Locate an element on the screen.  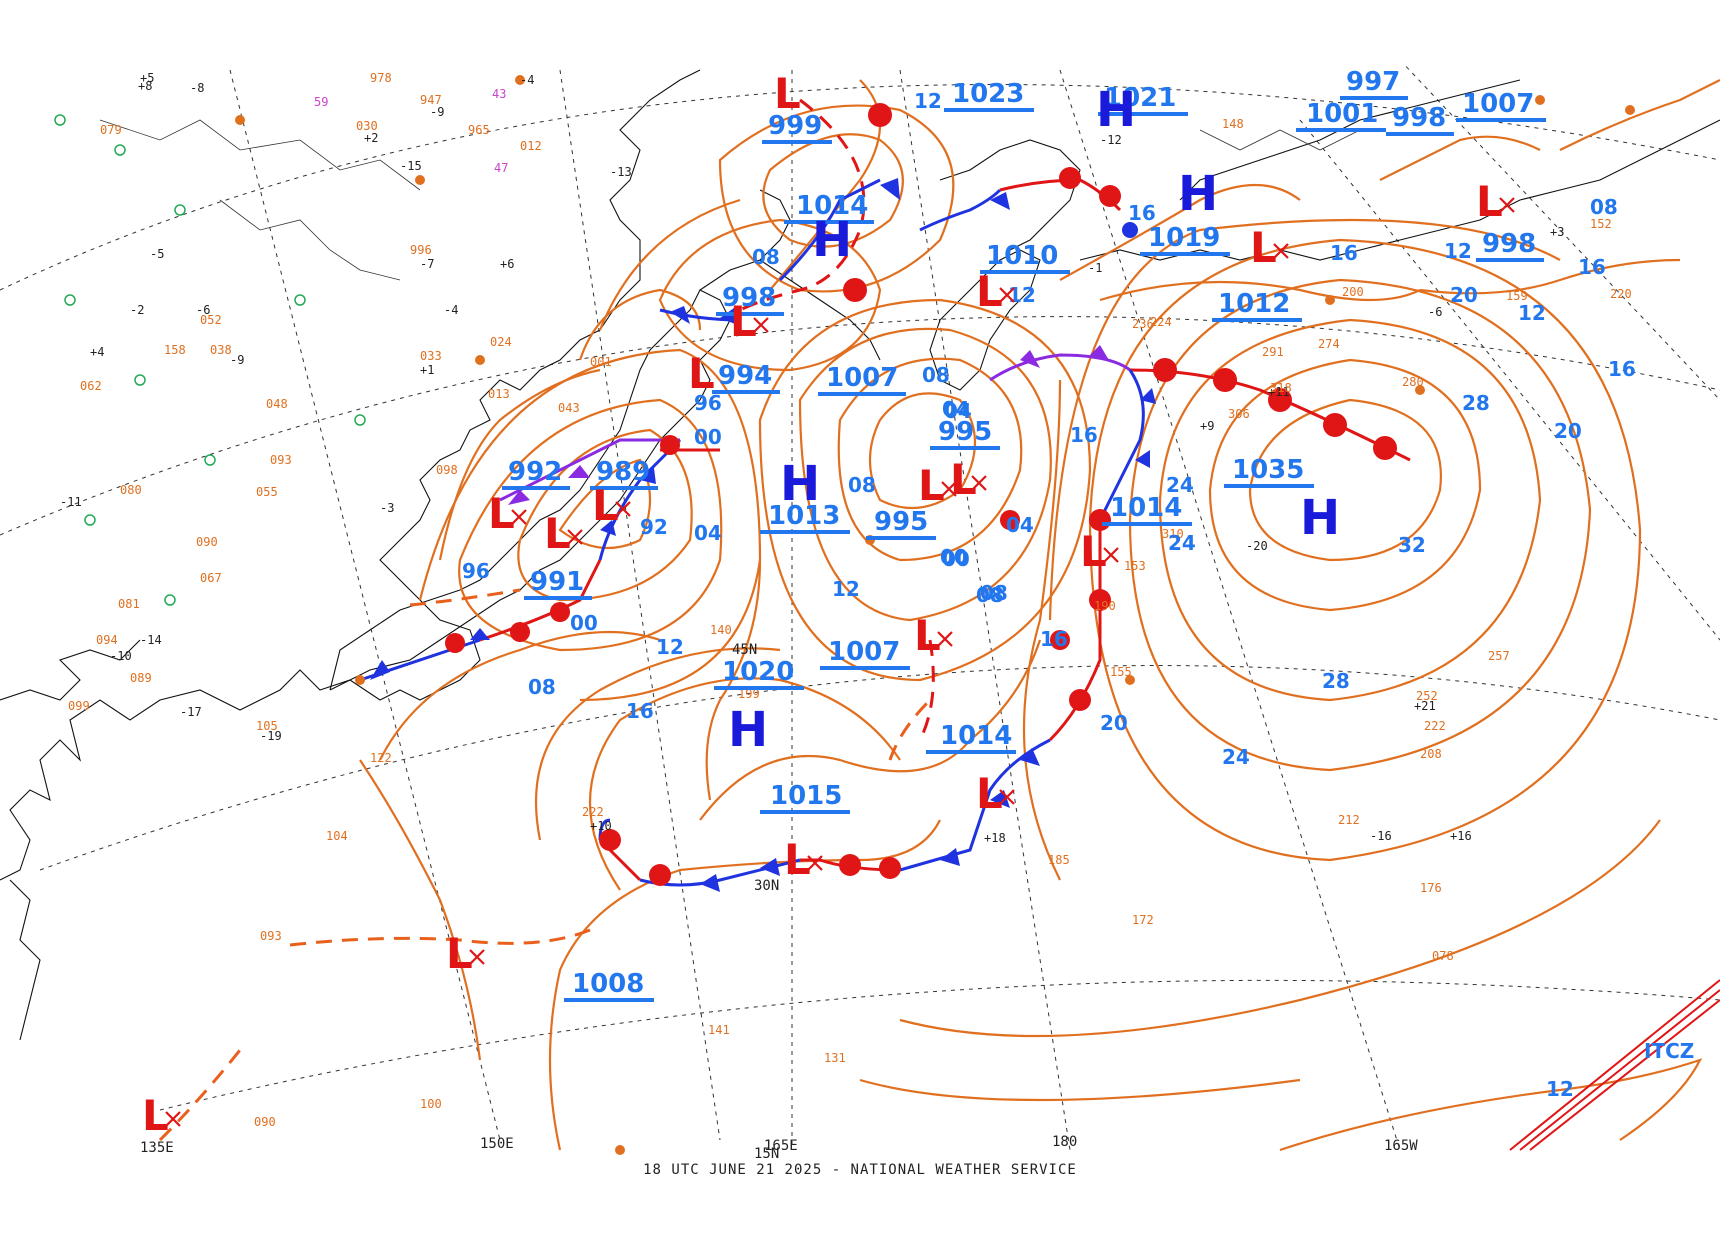
svg-text: 165W is located at coordinates (1401, 1146).